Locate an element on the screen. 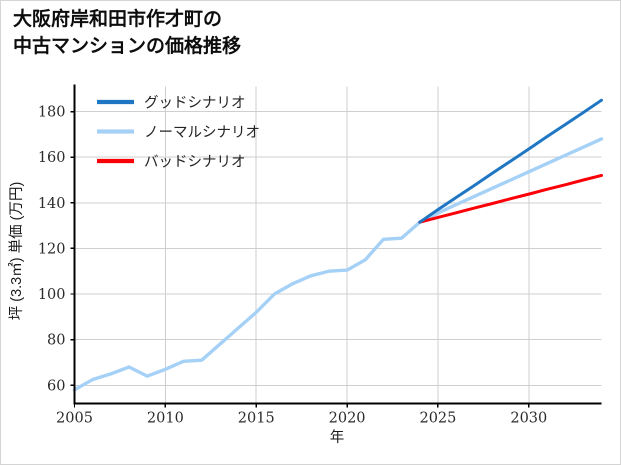  y-tick-label: 140 is located at coordinates (52, 204).